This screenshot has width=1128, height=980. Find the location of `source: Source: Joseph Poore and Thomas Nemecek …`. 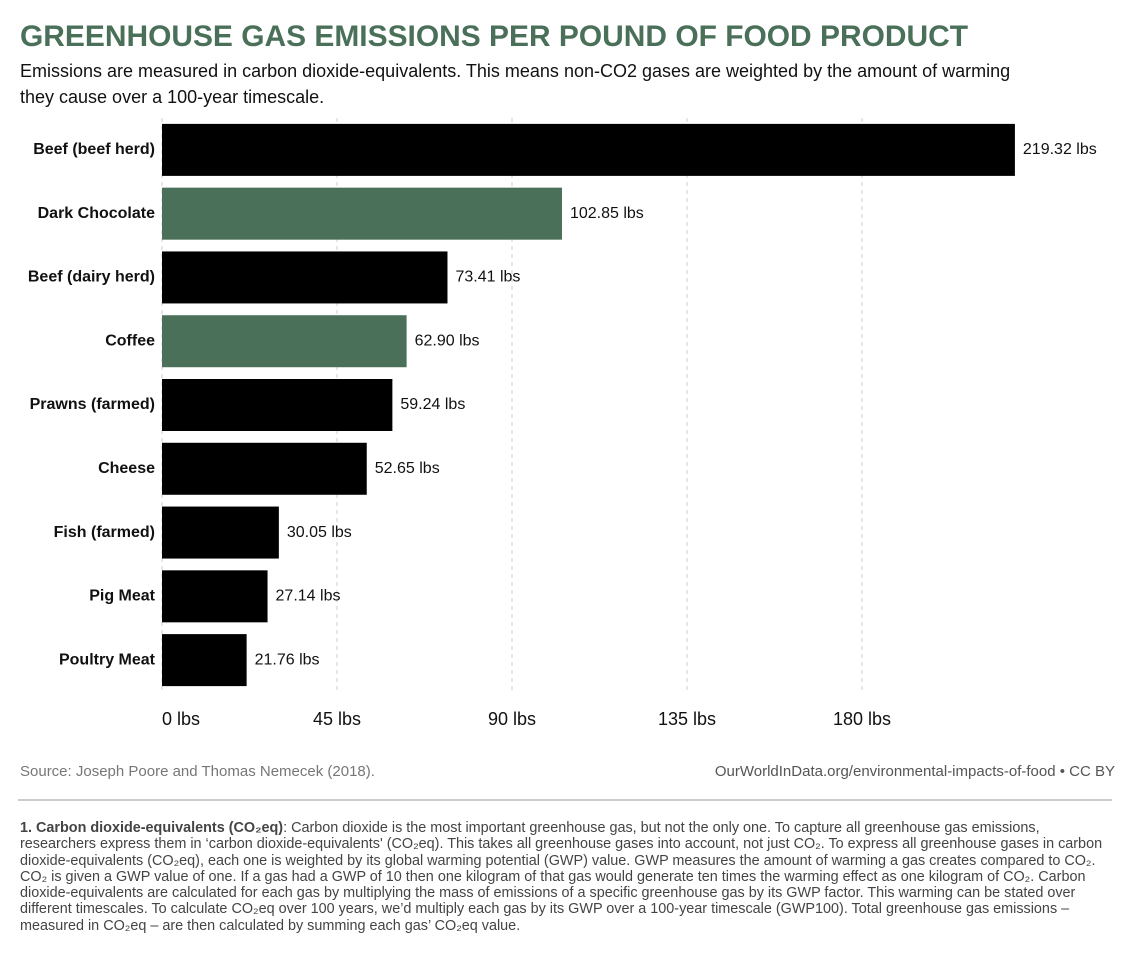

source: Source: Joseph Poore and Thomas Nemecek … is located at coordinates (197, 771).